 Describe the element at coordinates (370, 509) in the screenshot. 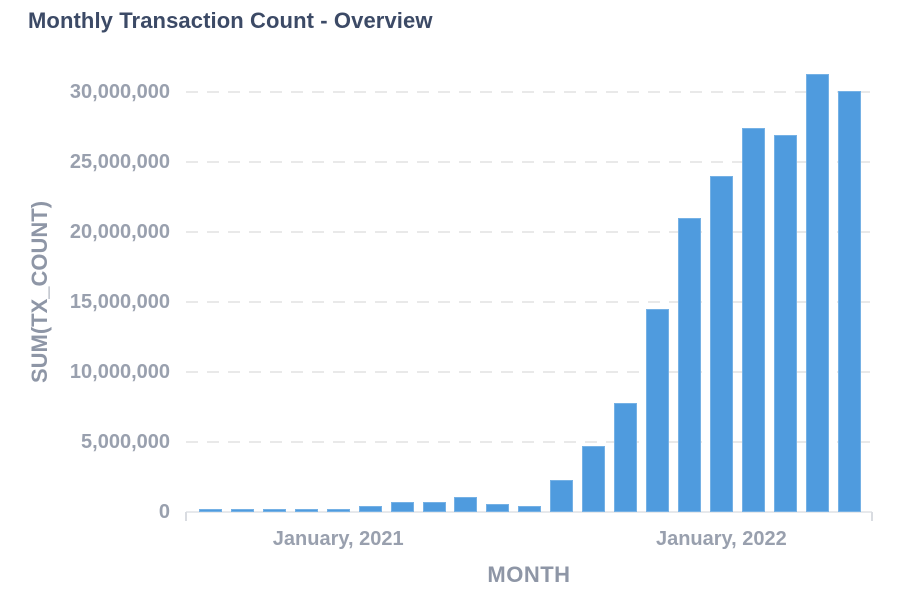

I see `bar-february-2021` at that location.